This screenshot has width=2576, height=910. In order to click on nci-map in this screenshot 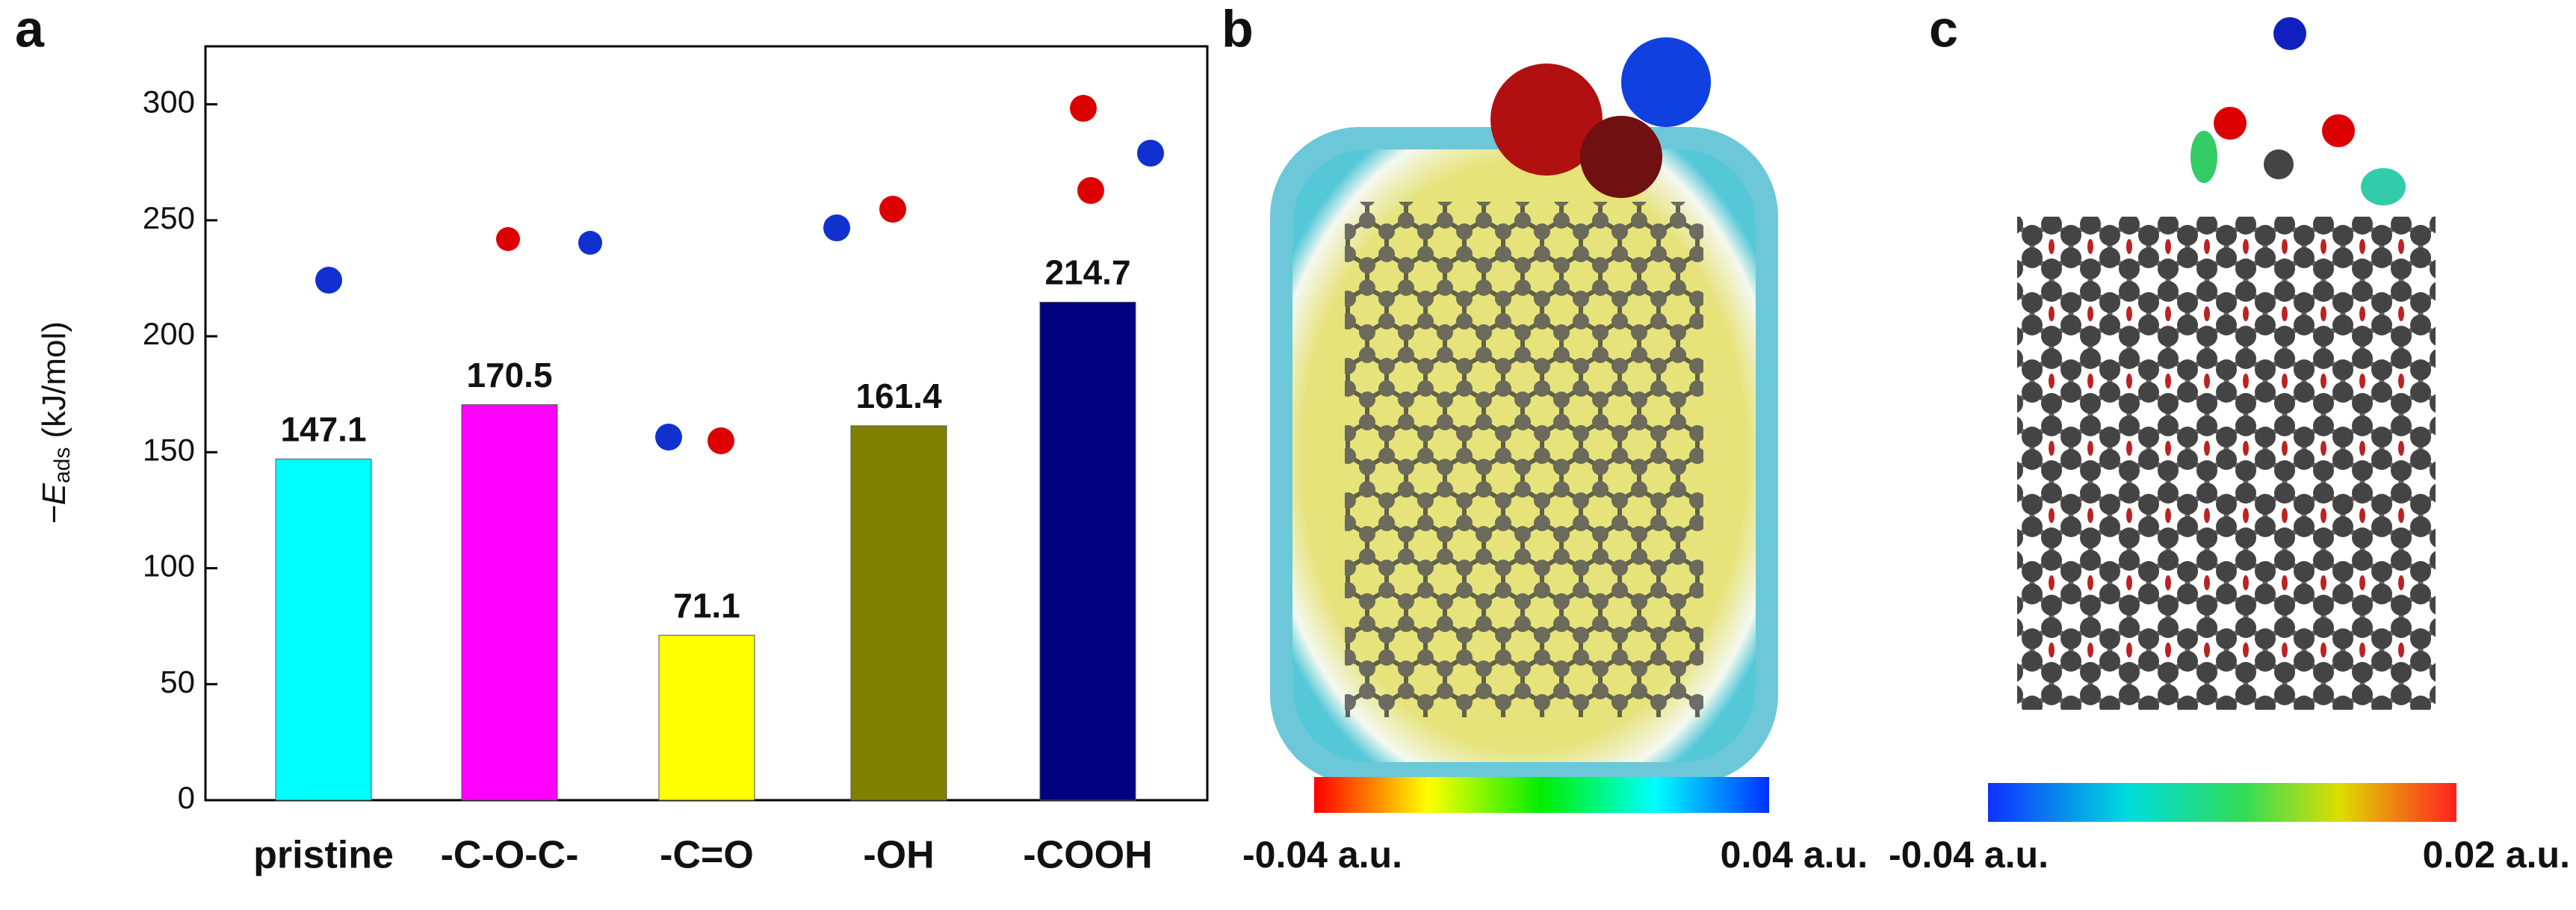, I will do `click(2226, 363)`.